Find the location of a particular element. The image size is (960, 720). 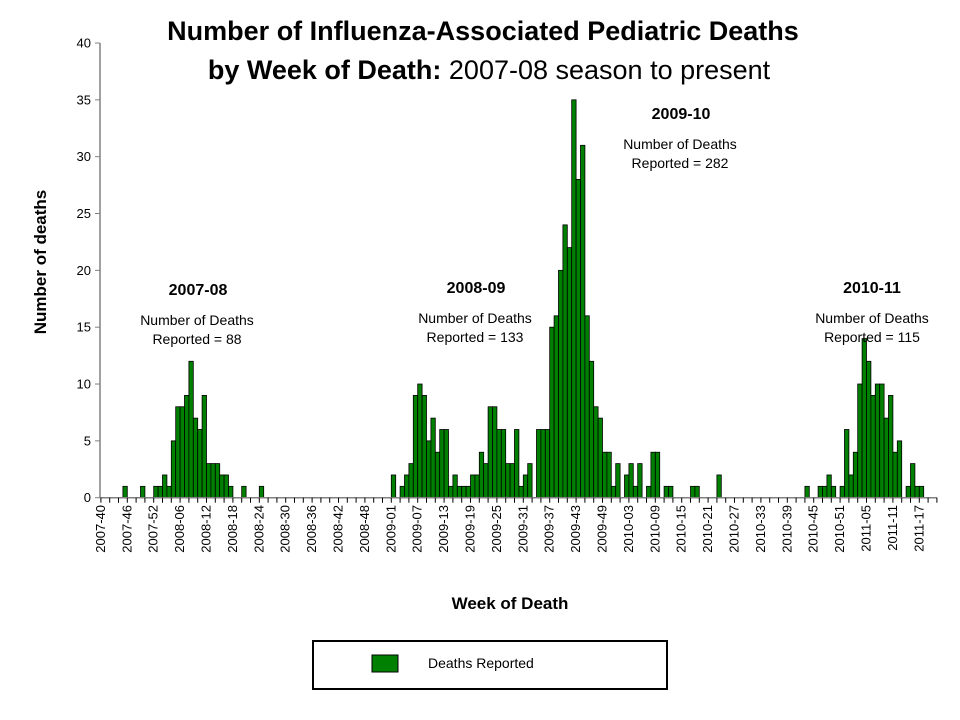

annotation-2010-11: 2010-11 Number of Deaths Reported = 115 is located at coordinates (872, 312).